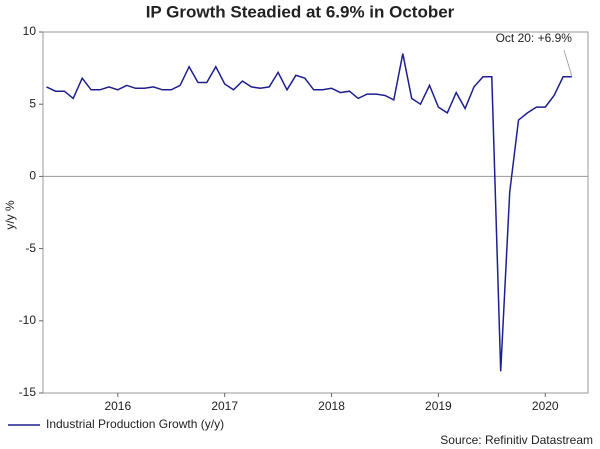  What do you see at coordinates (438, 406) in the screenshot?
I see `x-tick-label: 2019` at bounding box center [438, 406].